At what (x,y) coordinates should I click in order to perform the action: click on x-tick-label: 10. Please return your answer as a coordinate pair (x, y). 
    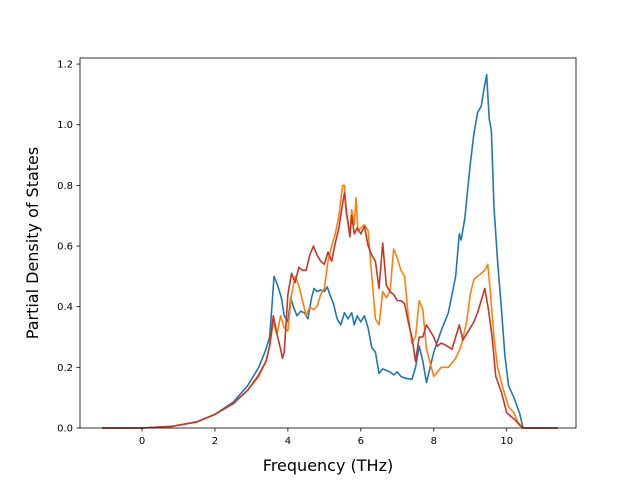
    Looking at the image, I should click on (506, 441).